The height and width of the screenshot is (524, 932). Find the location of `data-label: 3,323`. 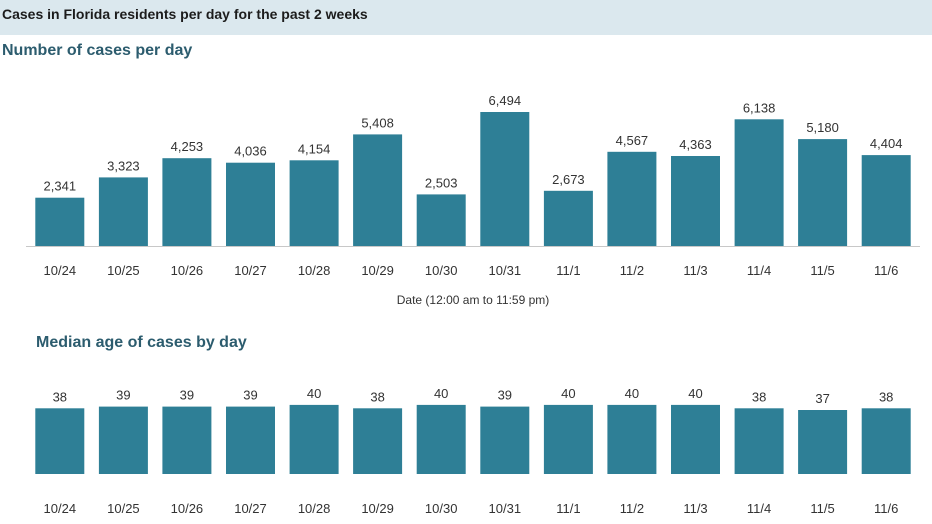

data-label: 3,323 is located at coordinates (123, 165).